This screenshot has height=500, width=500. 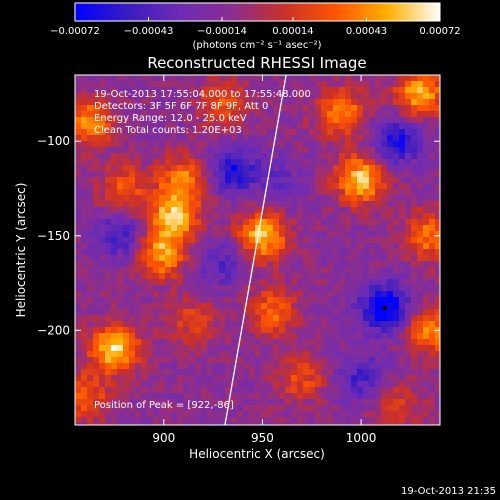 What do you see at coordinates (75, 31) in the screenshot?
I see `colorbar-tick-label: −0.00072` at bounding box center [75, 31].